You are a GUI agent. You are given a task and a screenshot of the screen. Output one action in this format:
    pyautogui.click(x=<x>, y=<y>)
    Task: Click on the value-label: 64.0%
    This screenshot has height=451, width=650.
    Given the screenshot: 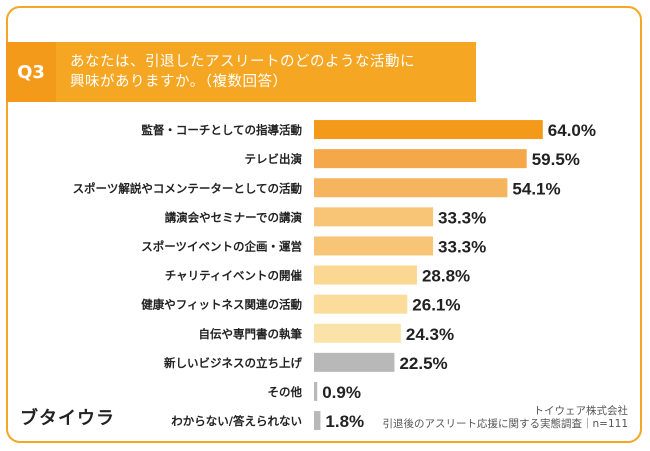 What is the action you would take?
    pyautogui.click(x=572, y=130)
    